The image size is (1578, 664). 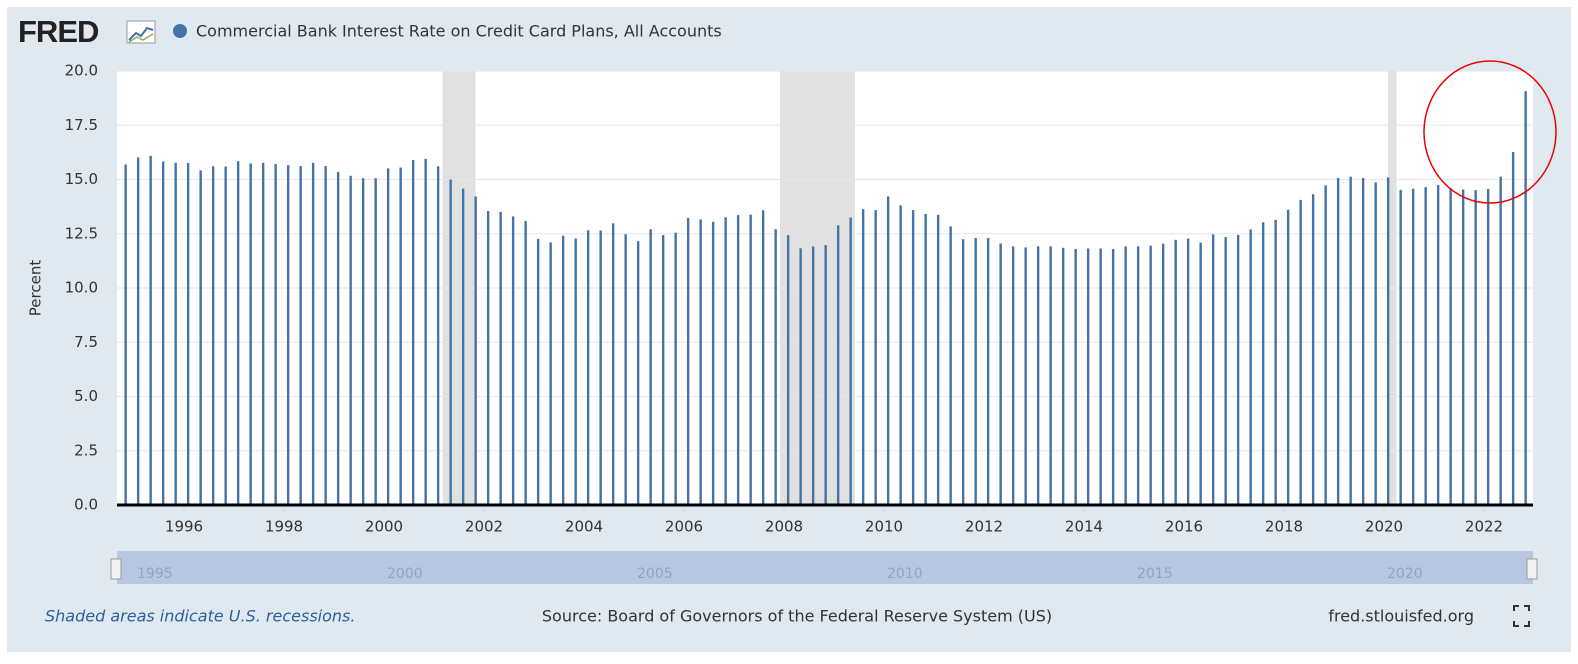 What do you see at coordinates (784, 527) in the screenshot?
I see `x-tick-label: 2008` at bounding box center [784, 527].